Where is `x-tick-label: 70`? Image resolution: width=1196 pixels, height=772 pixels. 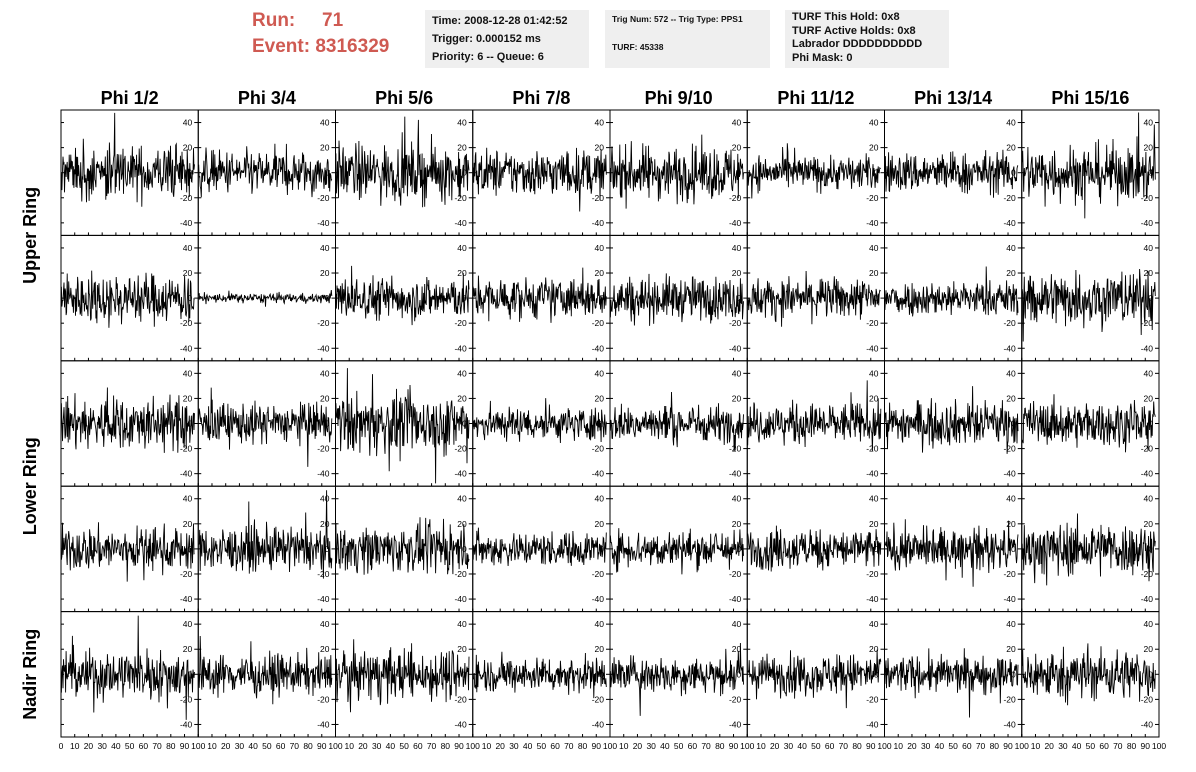 x-tick-label: 70 is located at coordinates (844, 746).